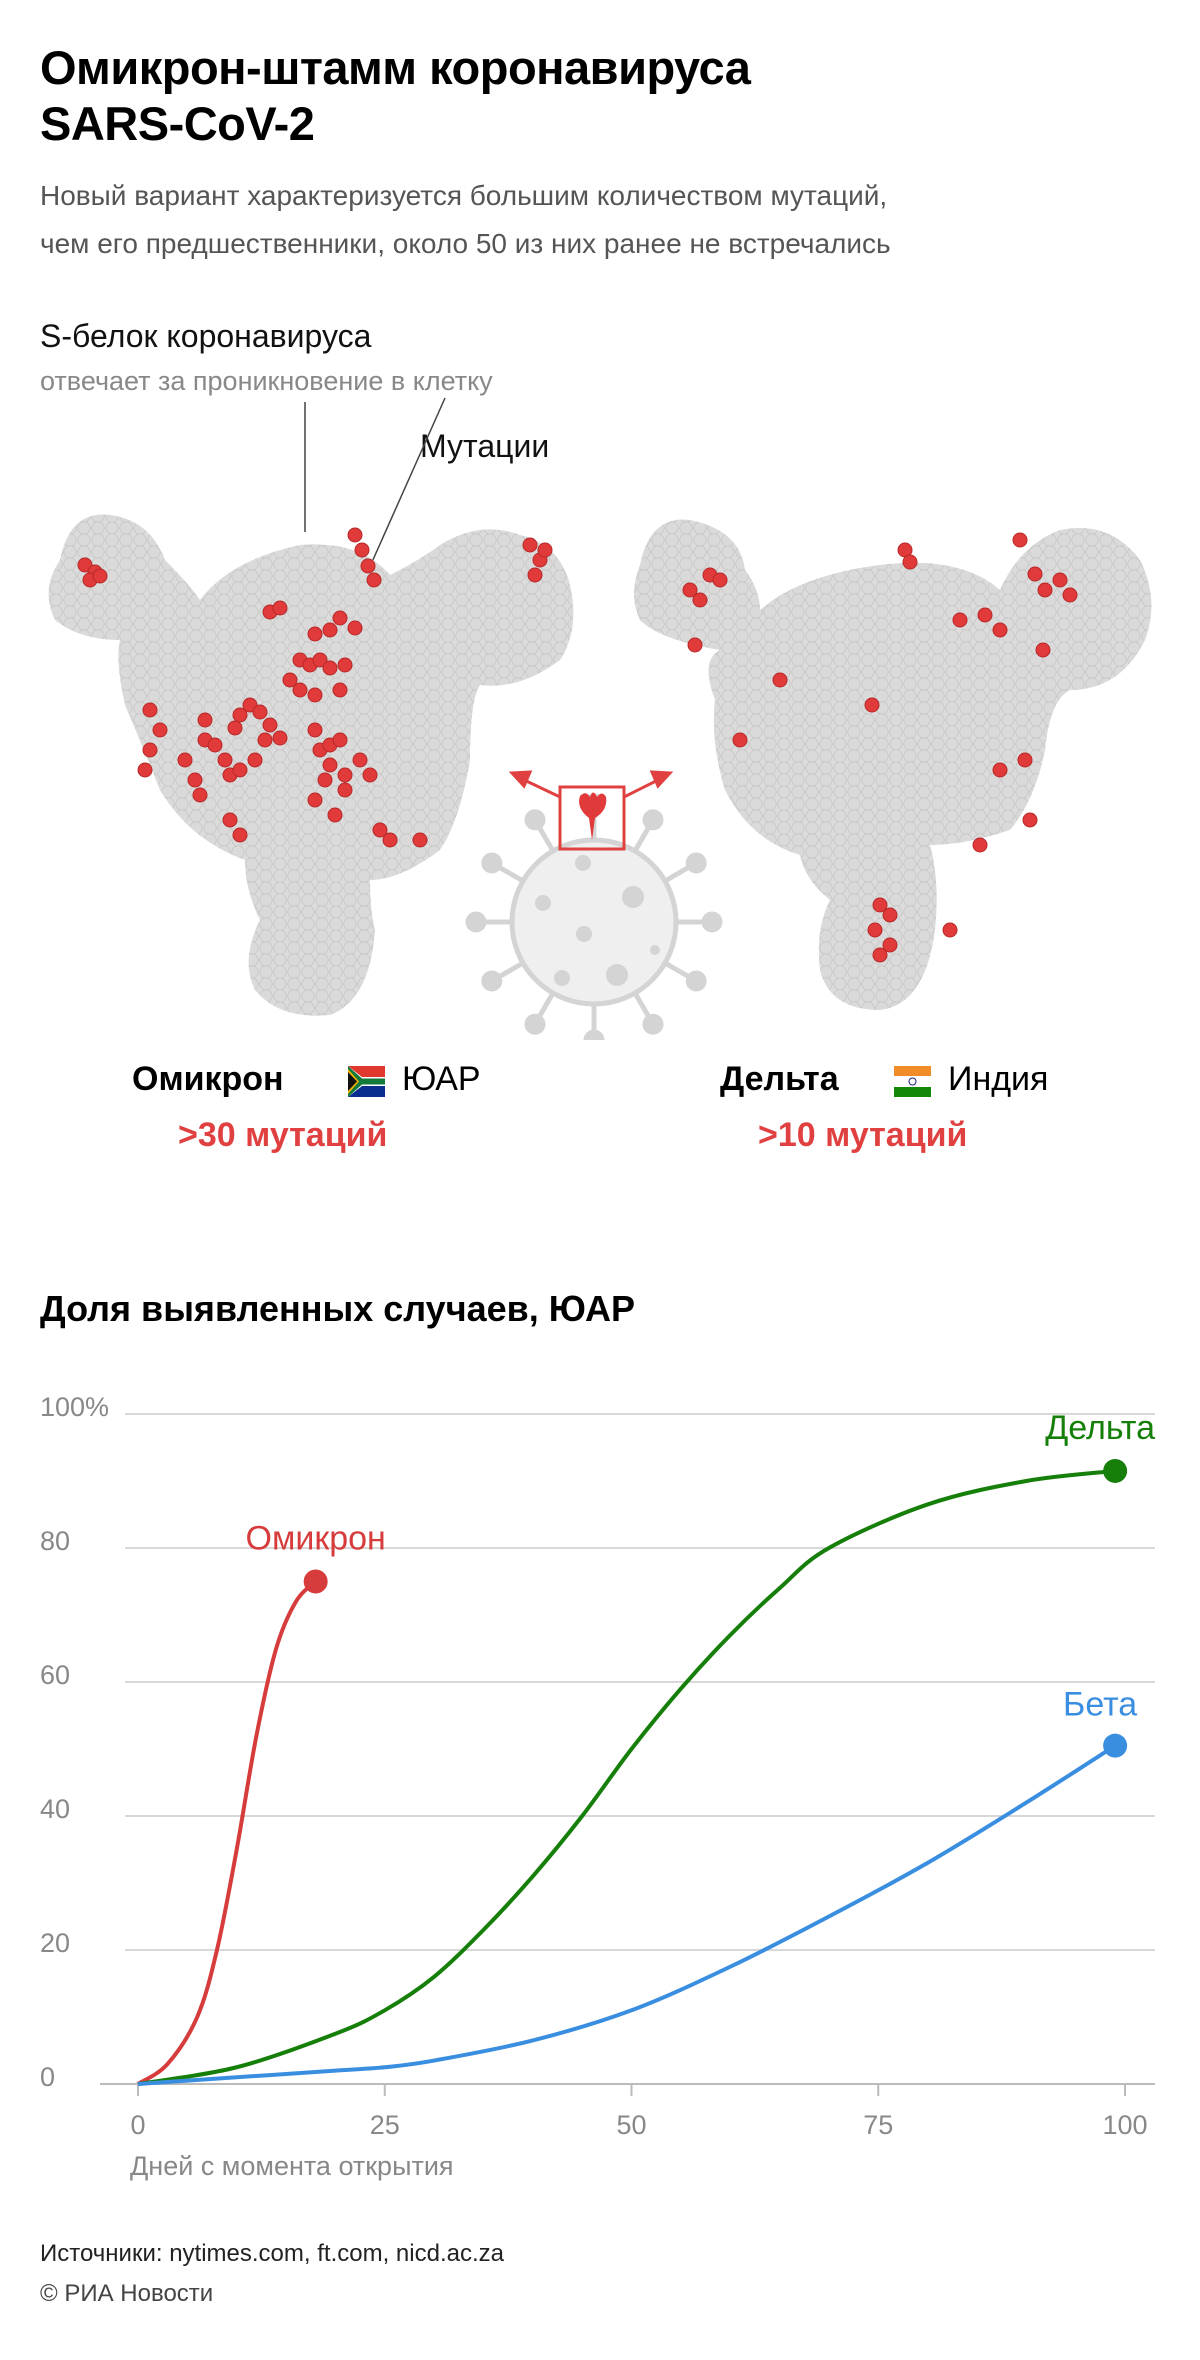 This screenshot has height=2360, width=1200. What do you see at coordinates (366, 1081) in the screenshot?
I see `south-africa-flag-icon` at bounding box center [366, 1081].